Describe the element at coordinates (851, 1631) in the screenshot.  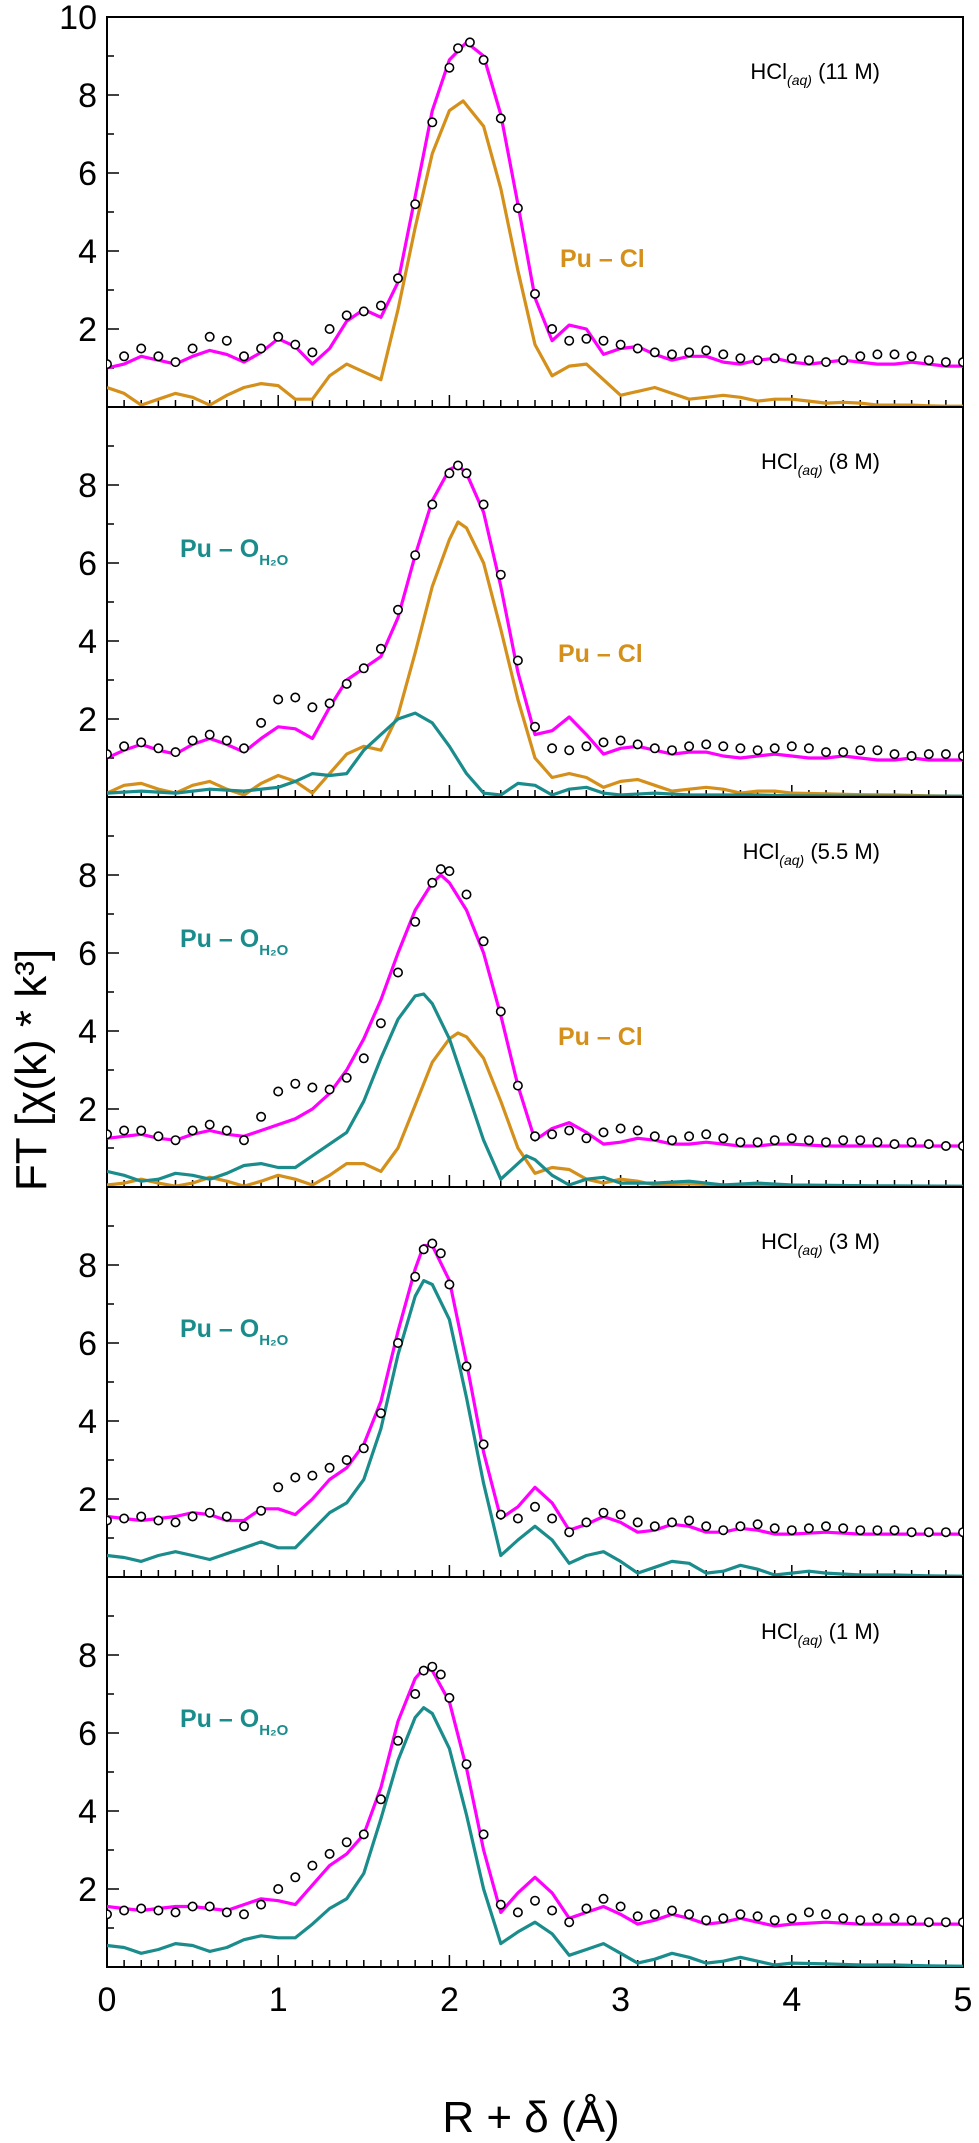
I see `panel-label-rest: (1 M)` at that location.